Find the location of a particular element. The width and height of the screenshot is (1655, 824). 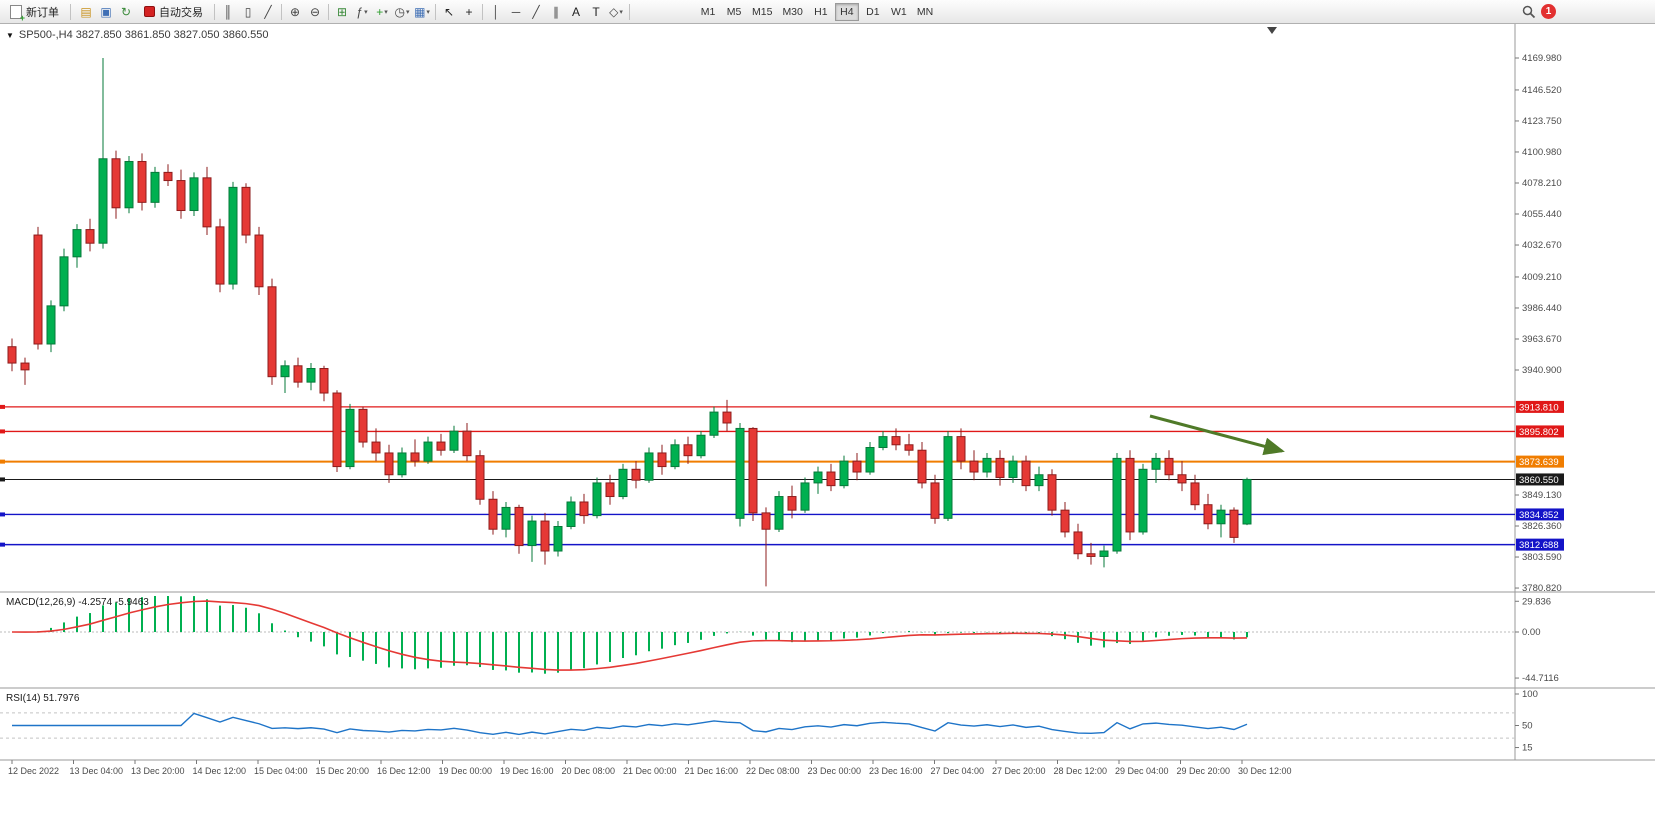

template-icon: ▦ ▾ is located at coordinates (422, 12).